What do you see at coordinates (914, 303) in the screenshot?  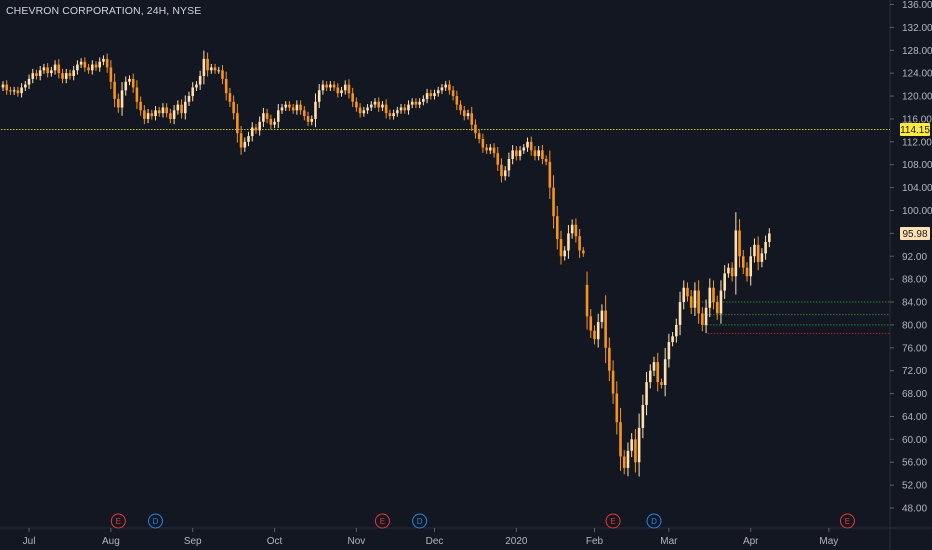 I see `y-tick-label: 84.00` at bounding box center [914, 303].